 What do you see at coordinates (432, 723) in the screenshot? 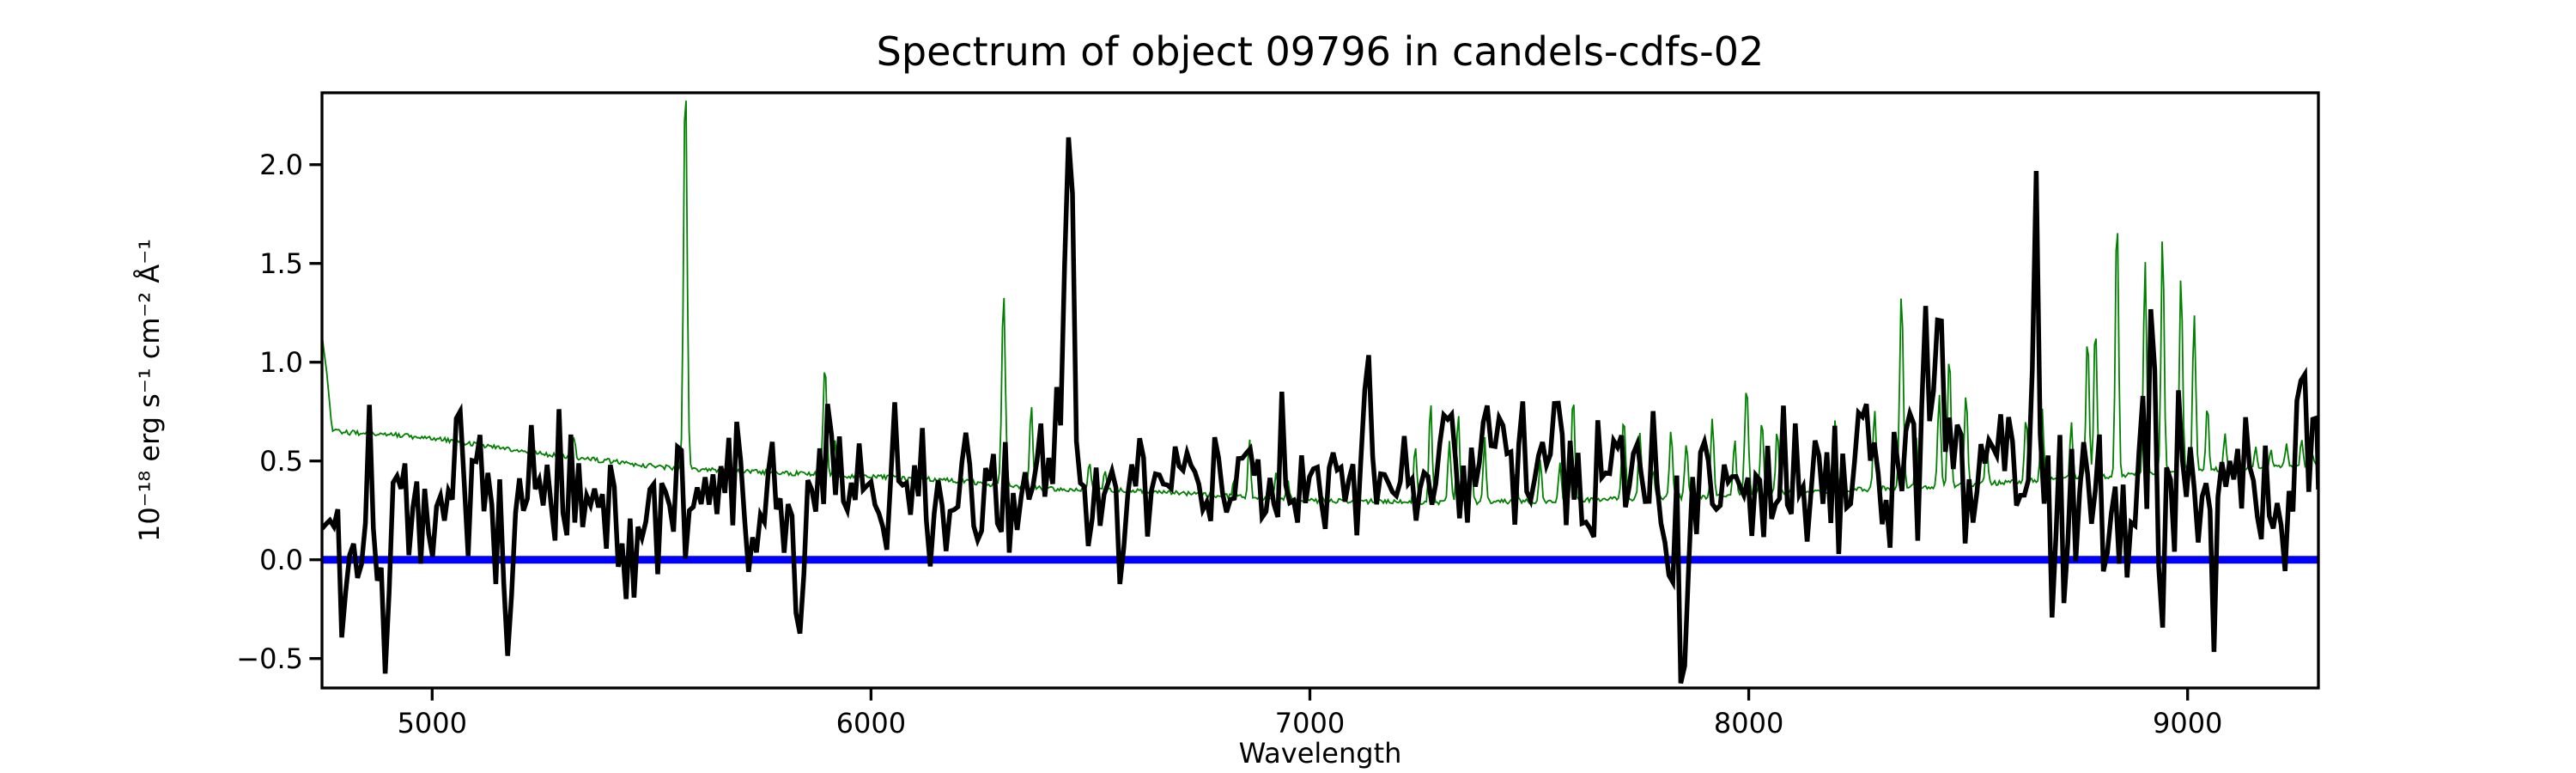
I see `x-tick-label: 5000` at bounding box center [432, 723].